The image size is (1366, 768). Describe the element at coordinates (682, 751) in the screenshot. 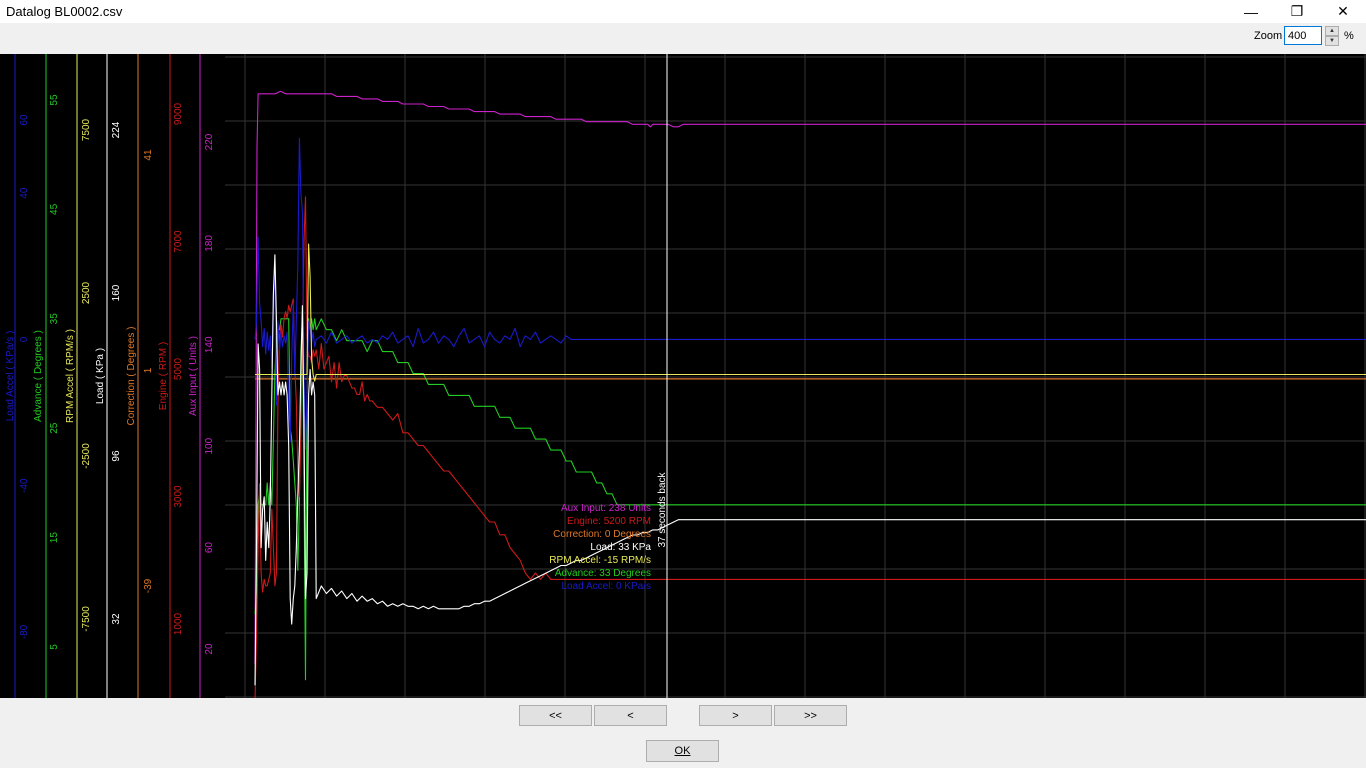

I see `ok-button: OK` at that location.